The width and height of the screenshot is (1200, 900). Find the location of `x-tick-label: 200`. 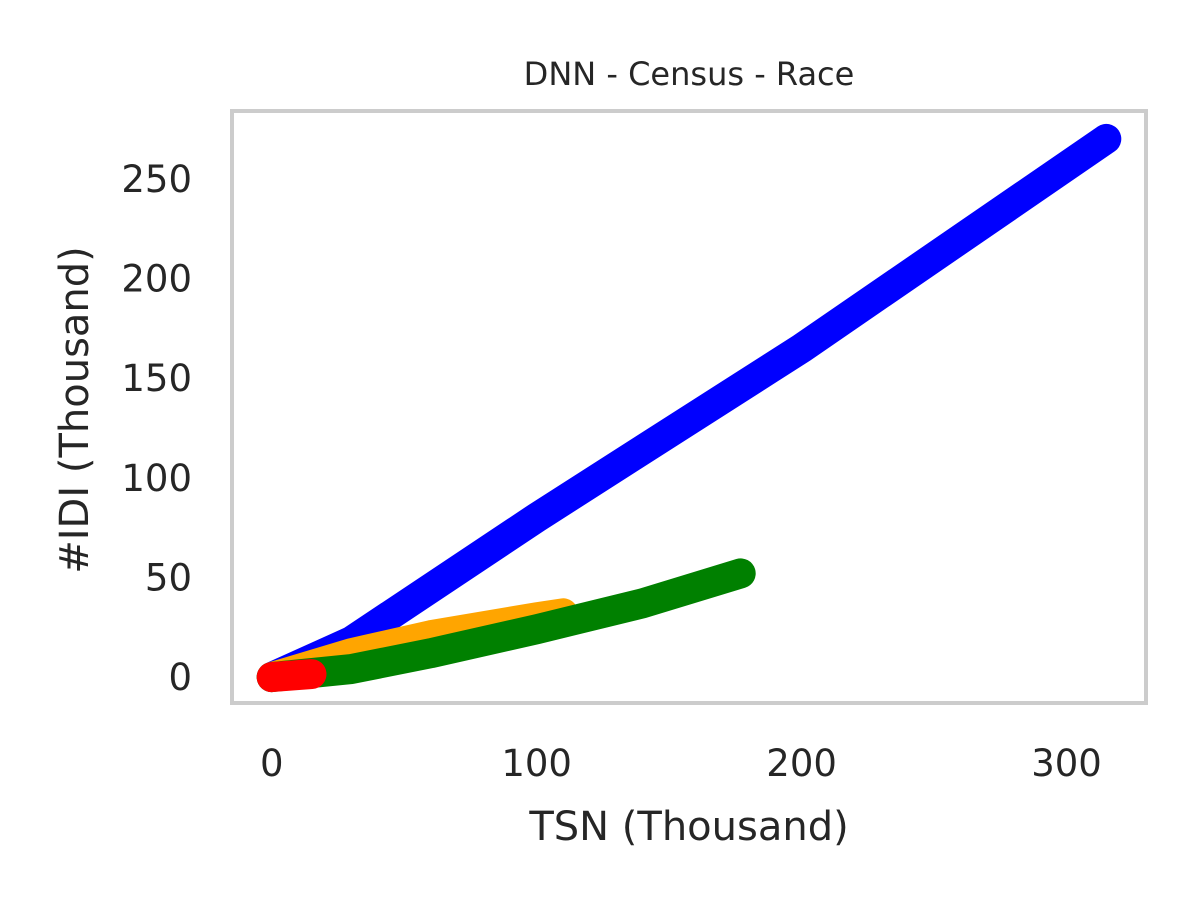

x-tick-label: 200 is located at coordinates (801, 763).